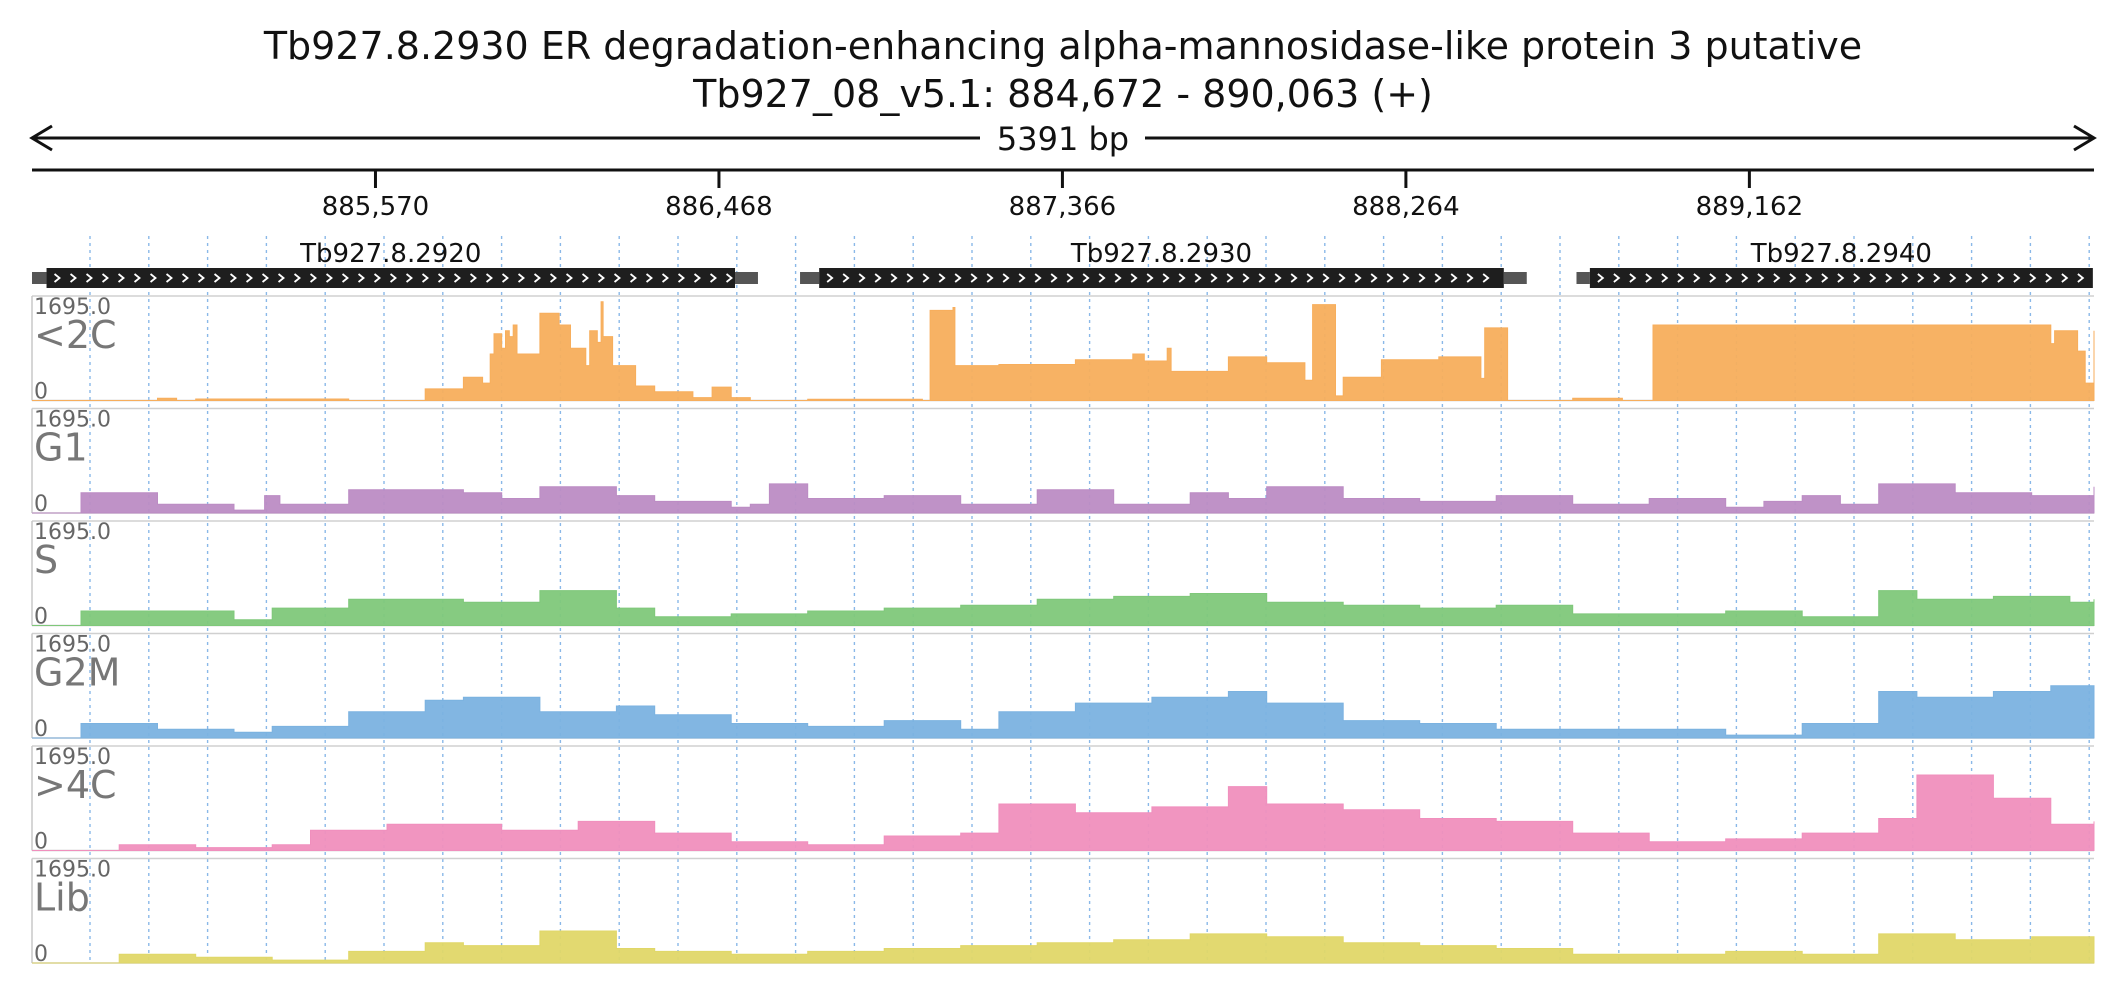 The height and width of the screenshot is (1000, 2126). I want to click on track-3: 1695.0 0 G2M, so click(1063, 687).